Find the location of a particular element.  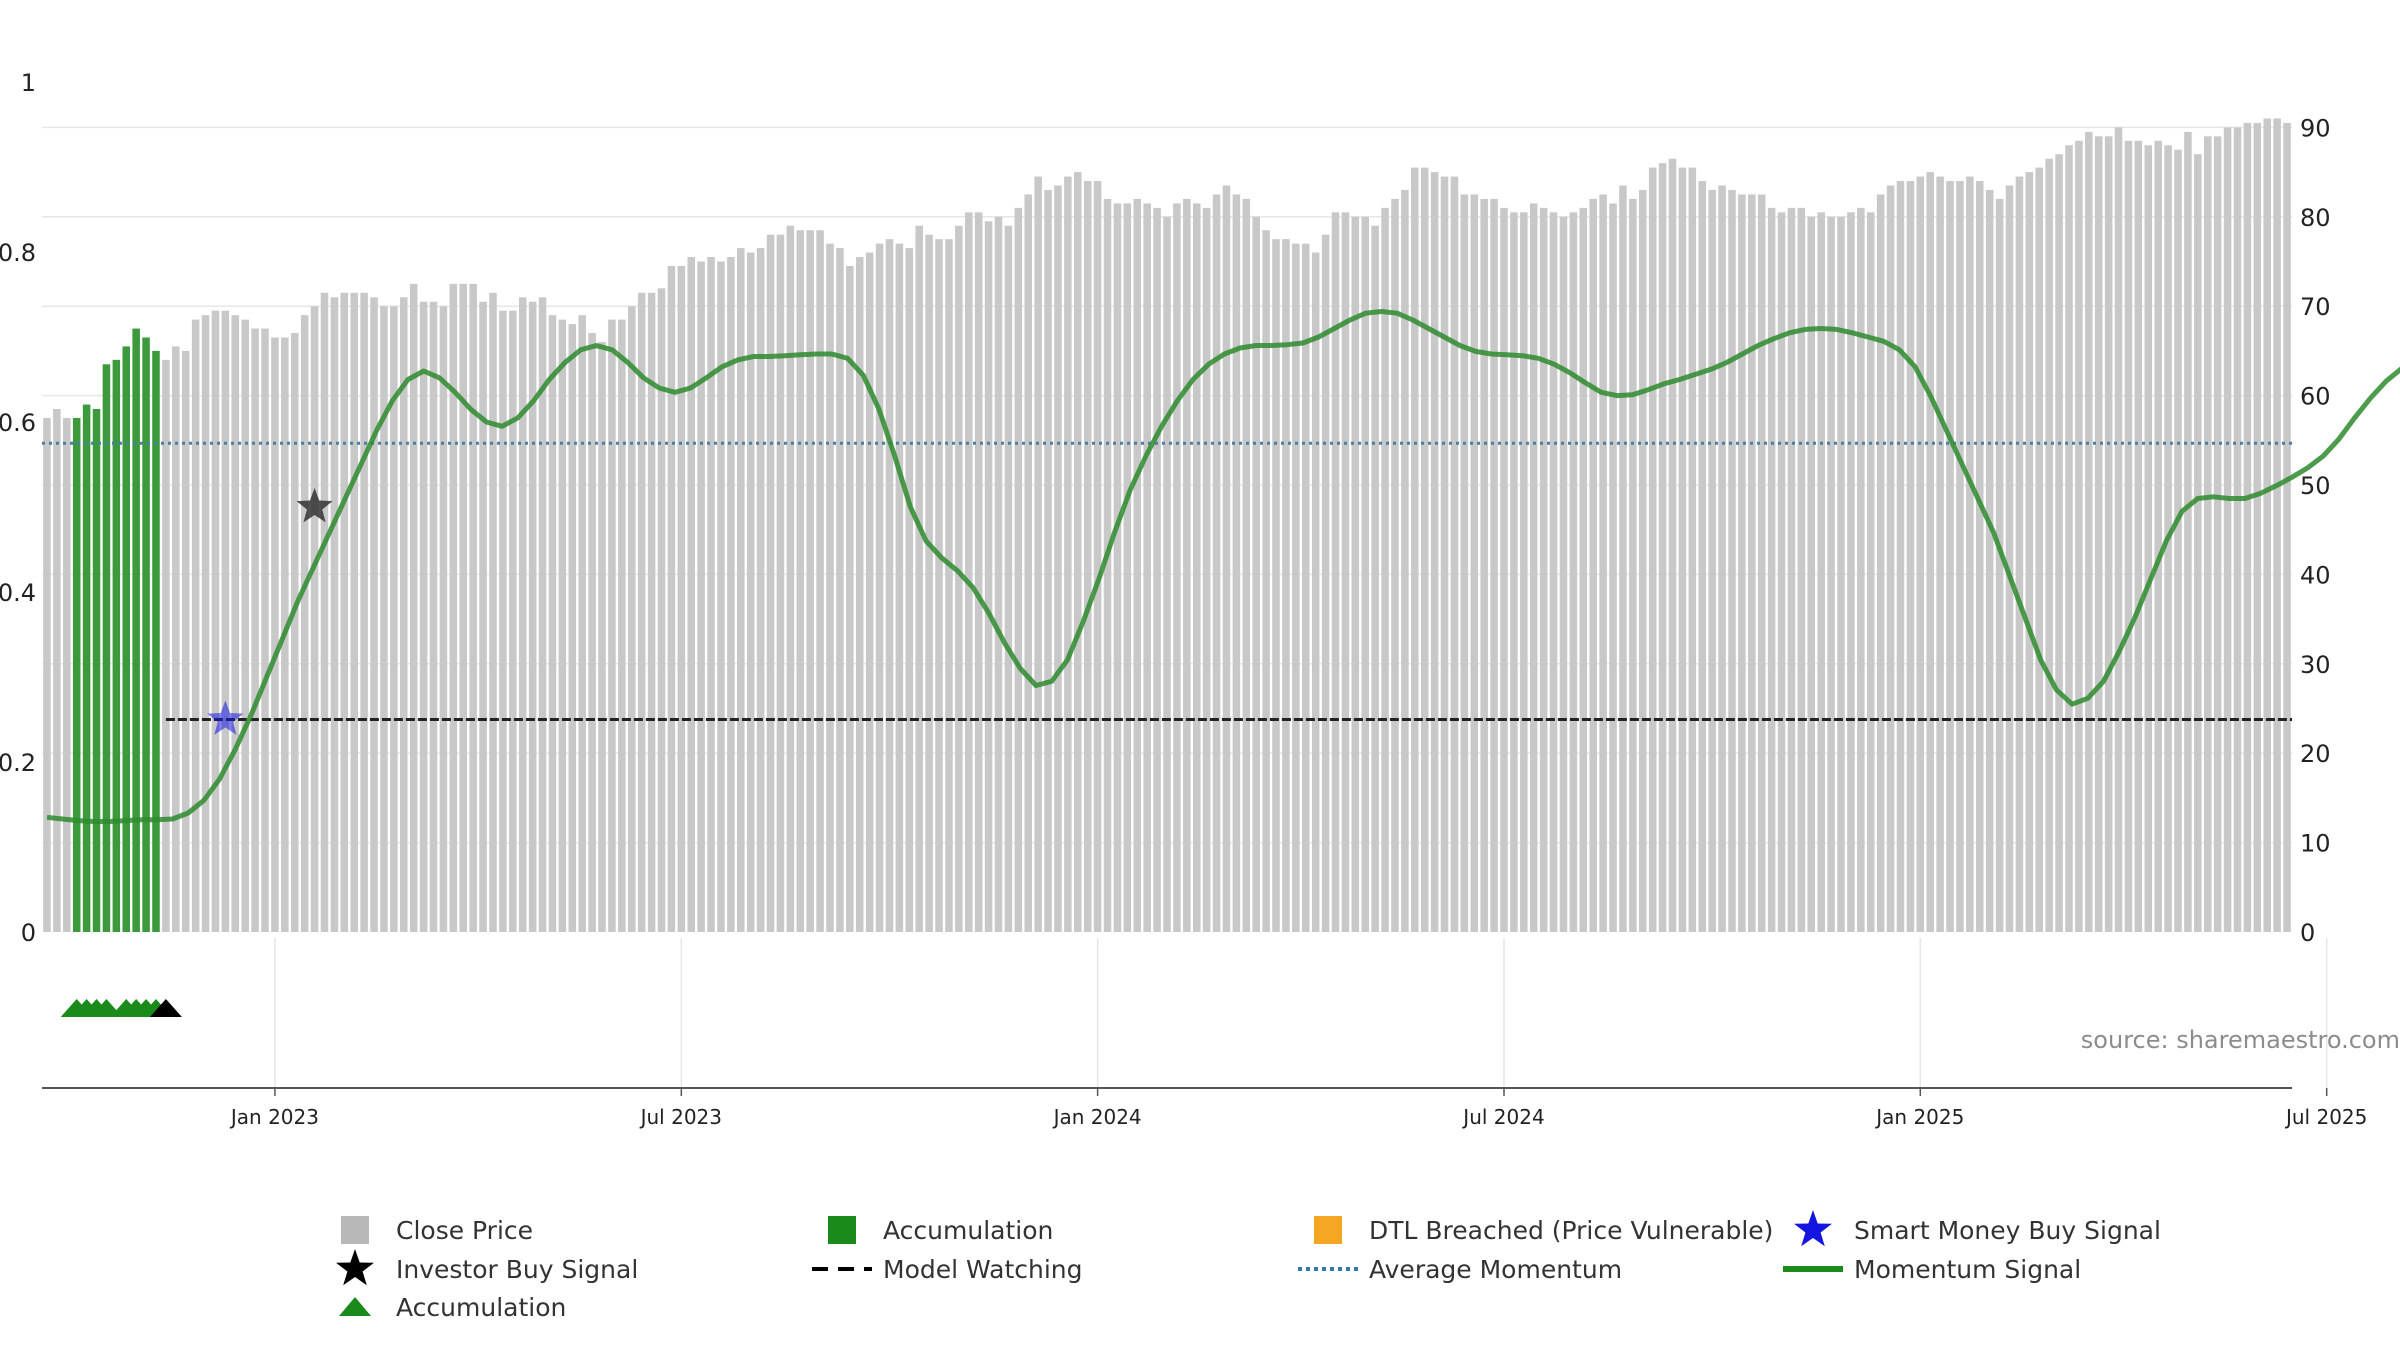

right-axis-tick-label: 90 is located at coordinates (2315, 128).